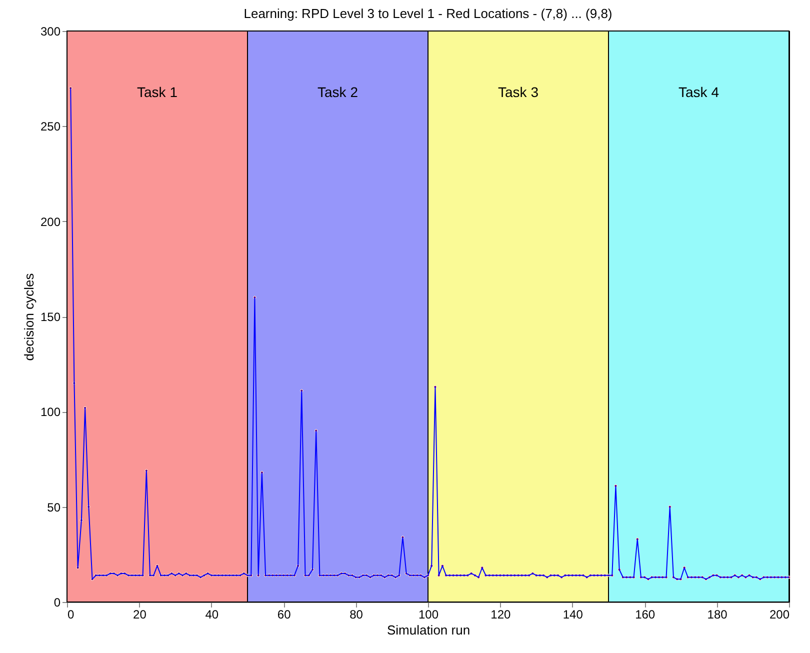 The width and height of the screenshot is (810, 653). I want to click on y-tick-label: 100, so click(50, 412).